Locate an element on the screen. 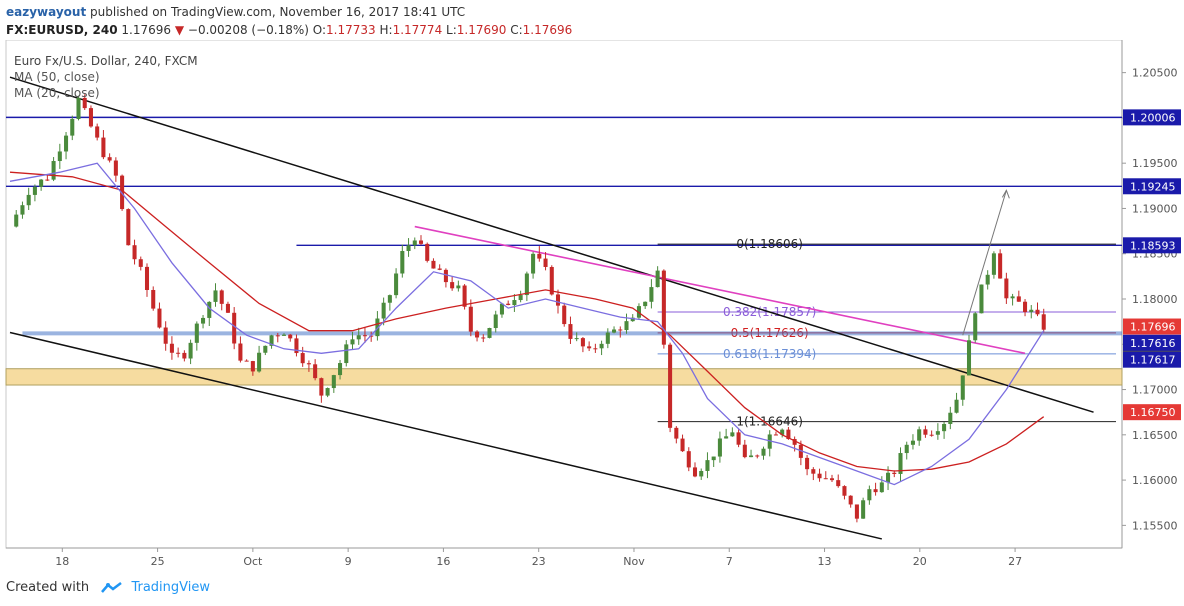 This screenshot has height=606, width=1184. support-zone is located at coordinates (564, 377).